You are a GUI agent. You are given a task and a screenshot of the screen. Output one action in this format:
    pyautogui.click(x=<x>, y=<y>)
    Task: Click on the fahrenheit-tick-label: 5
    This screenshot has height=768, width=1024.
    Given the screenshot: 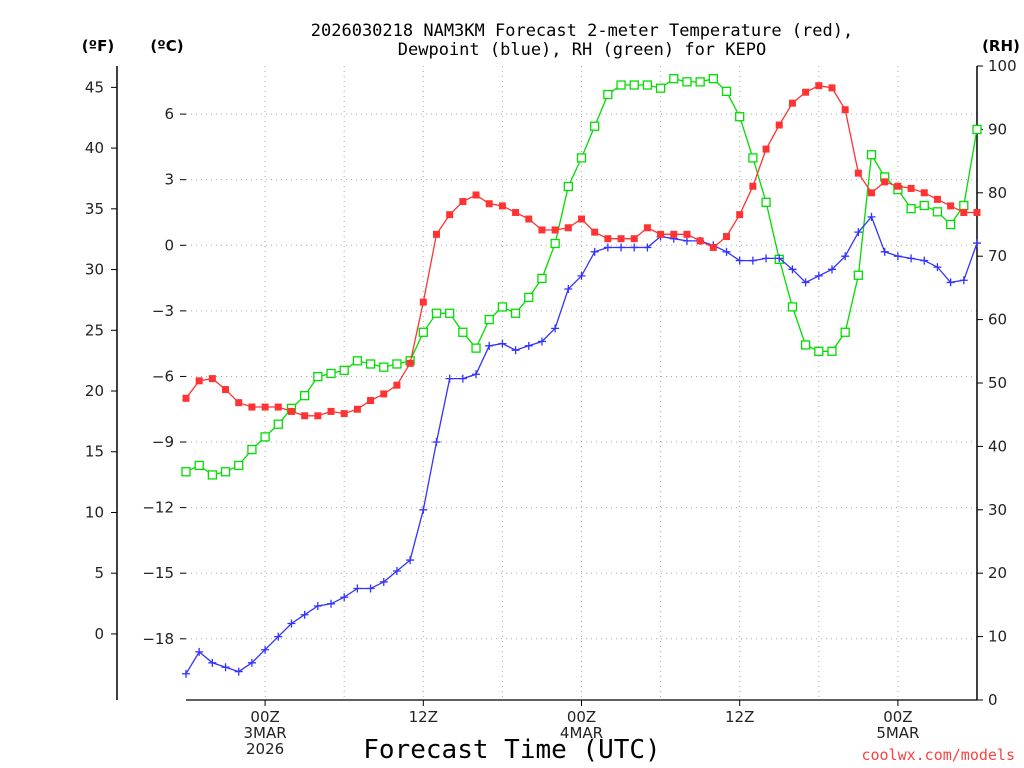 What is the action you would take?
    pyautogui.click(x=99, y=573)
    